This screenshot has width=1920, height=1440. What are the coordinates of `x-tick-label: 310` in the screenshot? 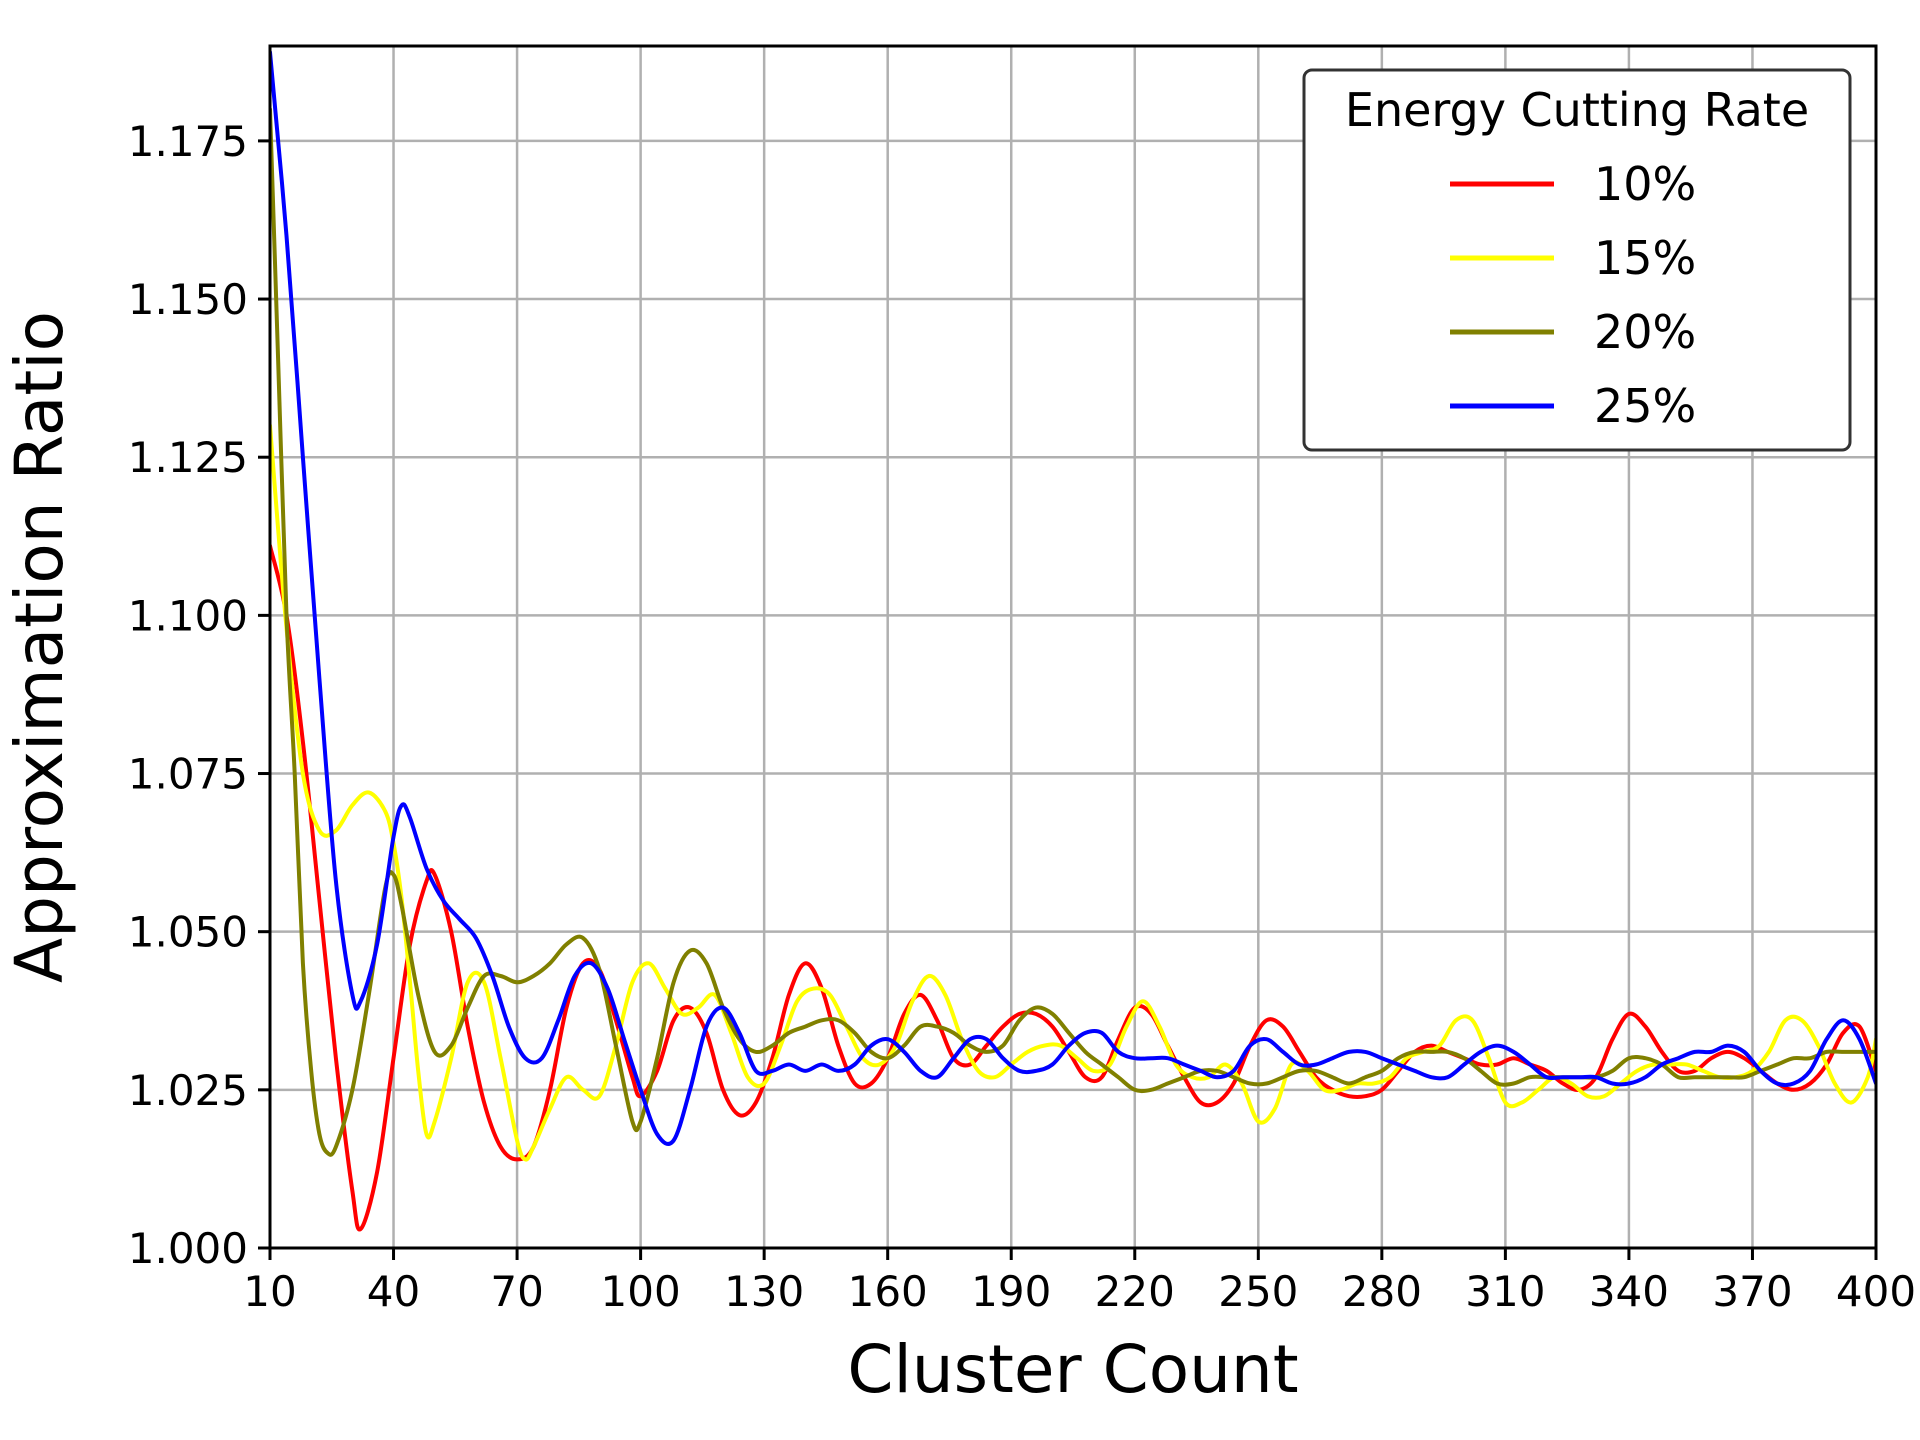 It's located at (1505, 1291).